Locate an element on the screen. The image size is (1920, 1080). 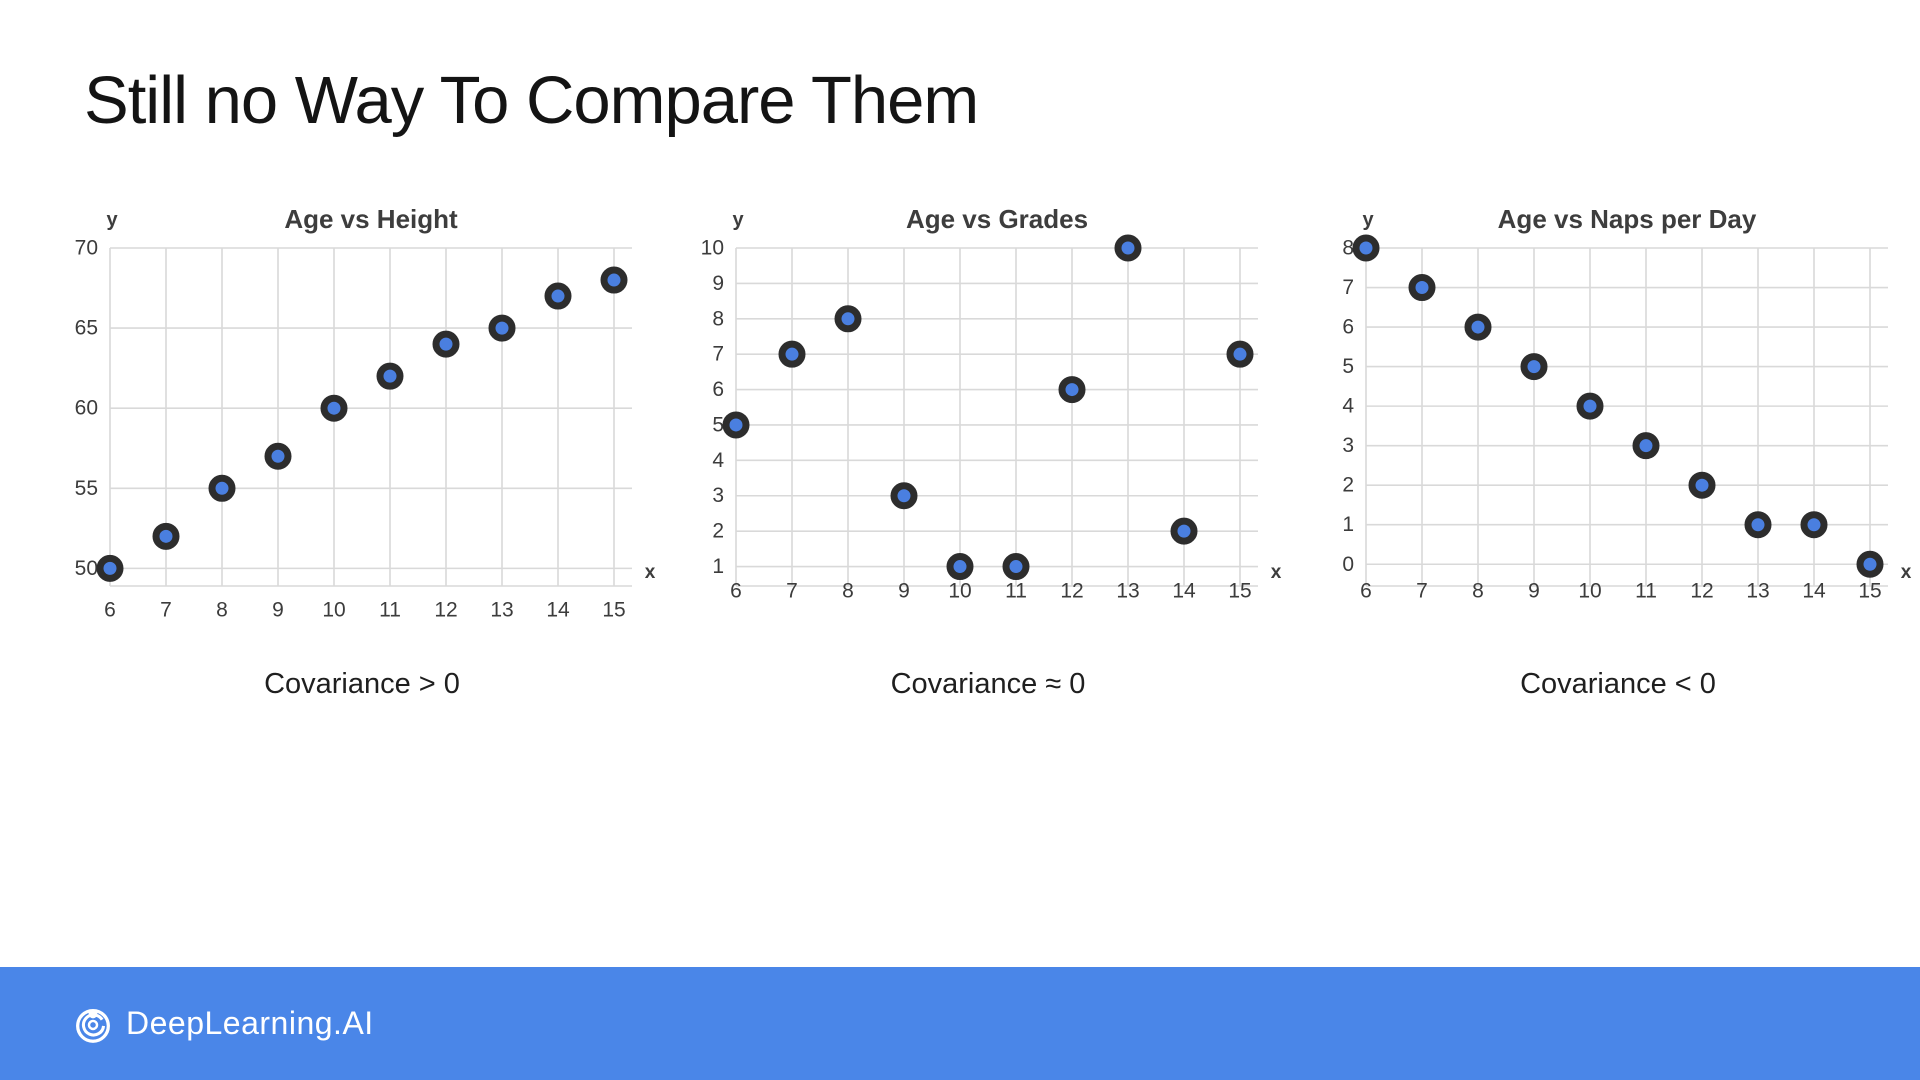
svg-text: 55 is located at coordinates (86, 488).